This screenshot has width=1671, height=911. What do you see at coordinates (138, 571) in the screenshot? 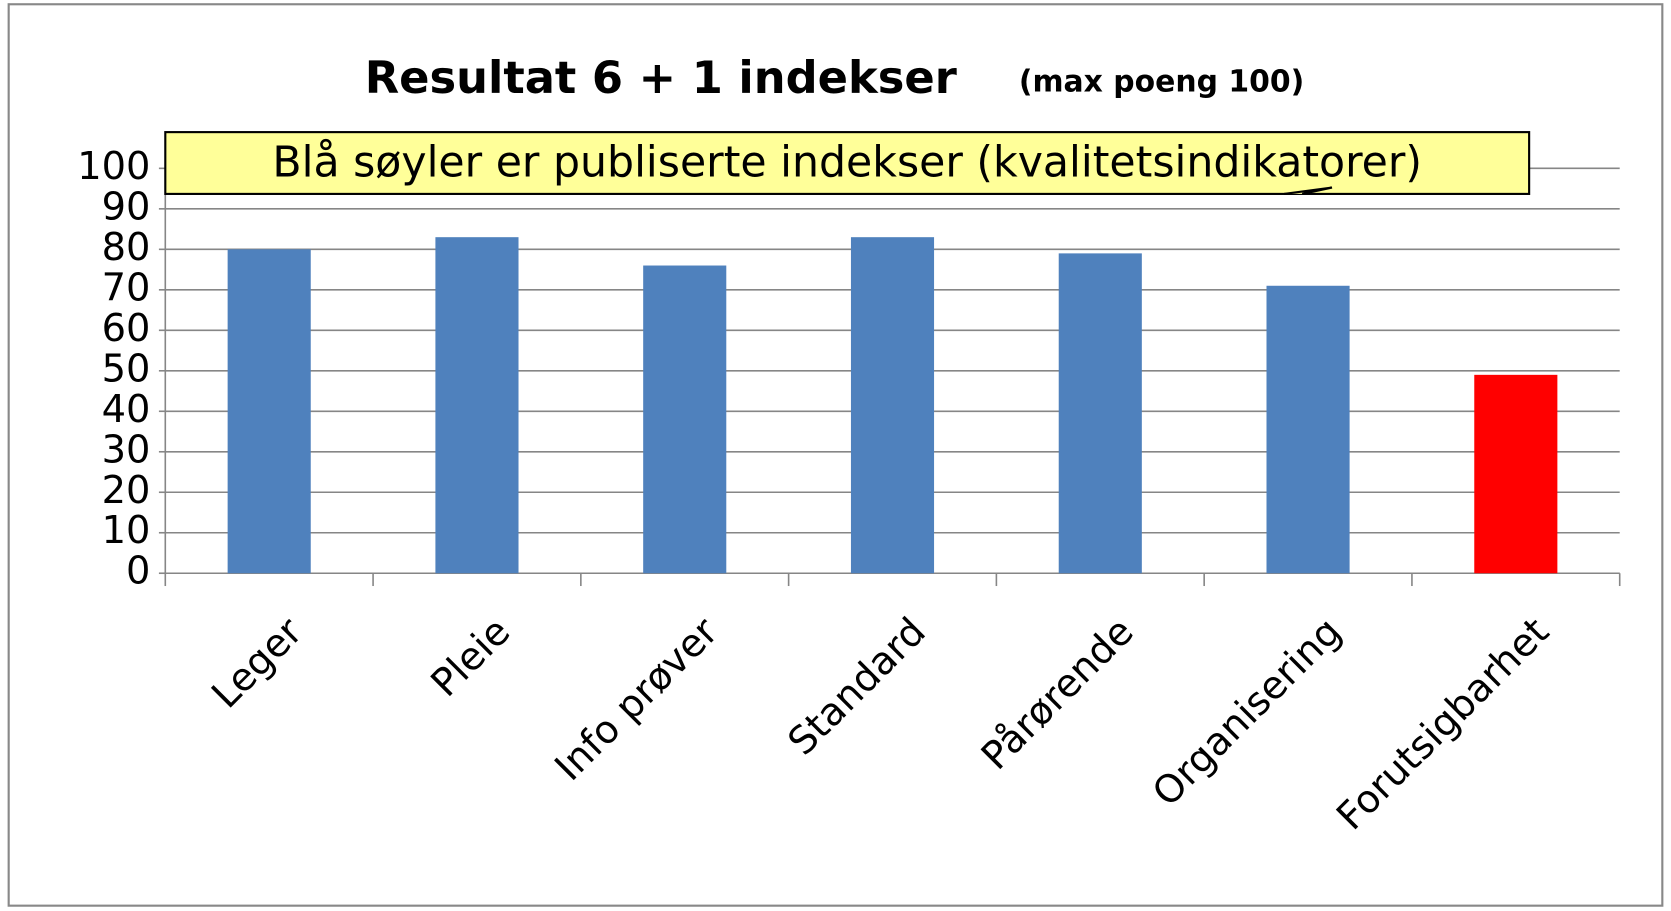
I see `y-tick-label: 0` at bounding box center [138, 571].